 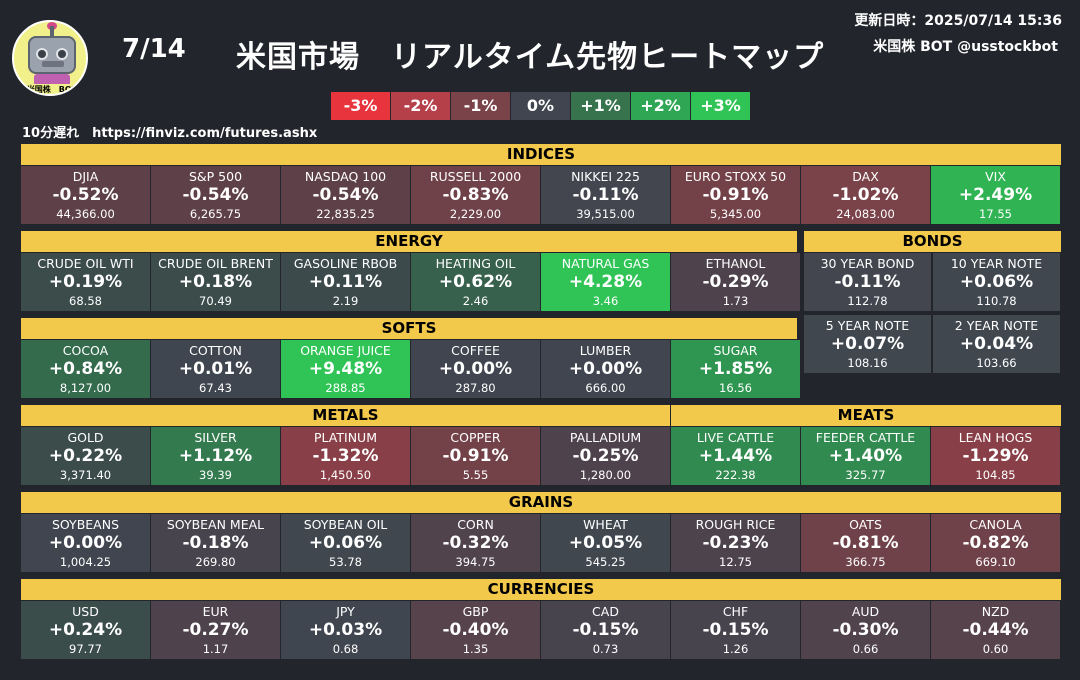 What do you see at coordinates (216, 543) in the screenshot?
I see `tile-soybean-meal: SOYBEAN MEAL -0.18% 269.80` at bounding box center [216, 543].